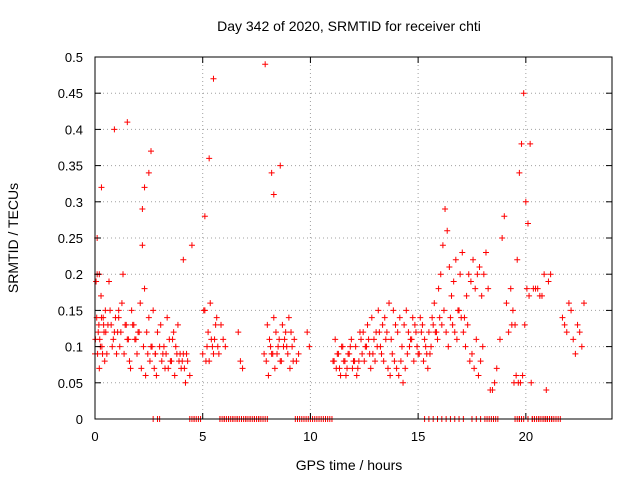  I want to click on y-tick-label: 0.2, so click(74, 274).